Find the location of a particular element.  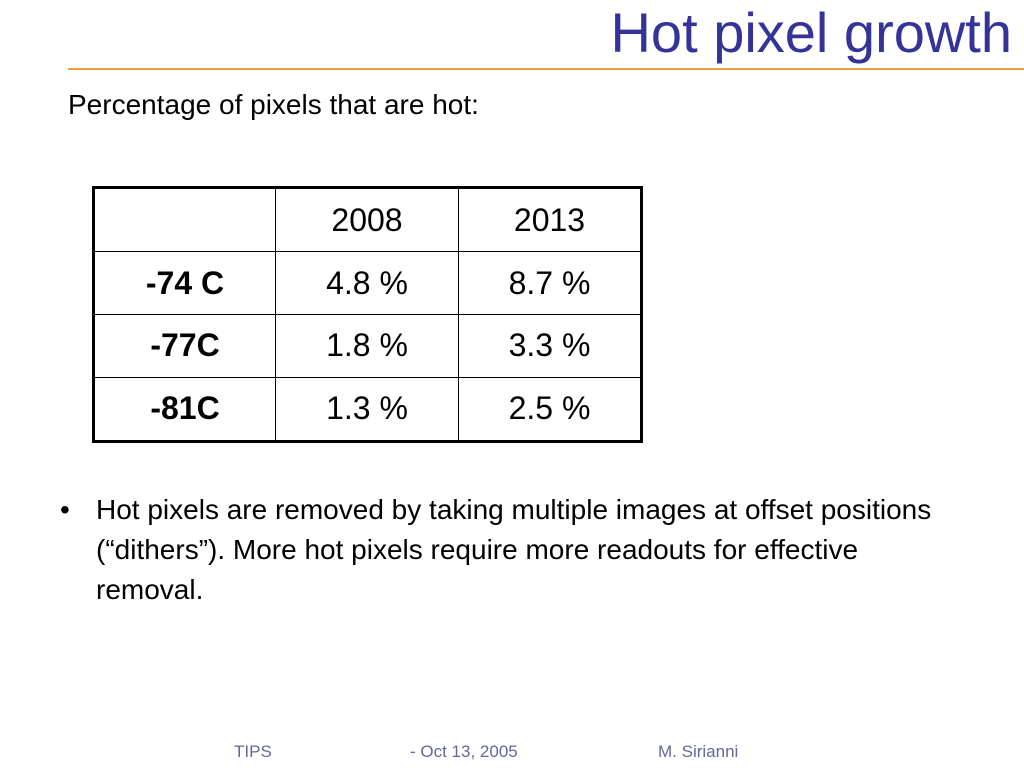

table-row: -81C 1.3 % 2.5 % is located at coordinates (367, 409).